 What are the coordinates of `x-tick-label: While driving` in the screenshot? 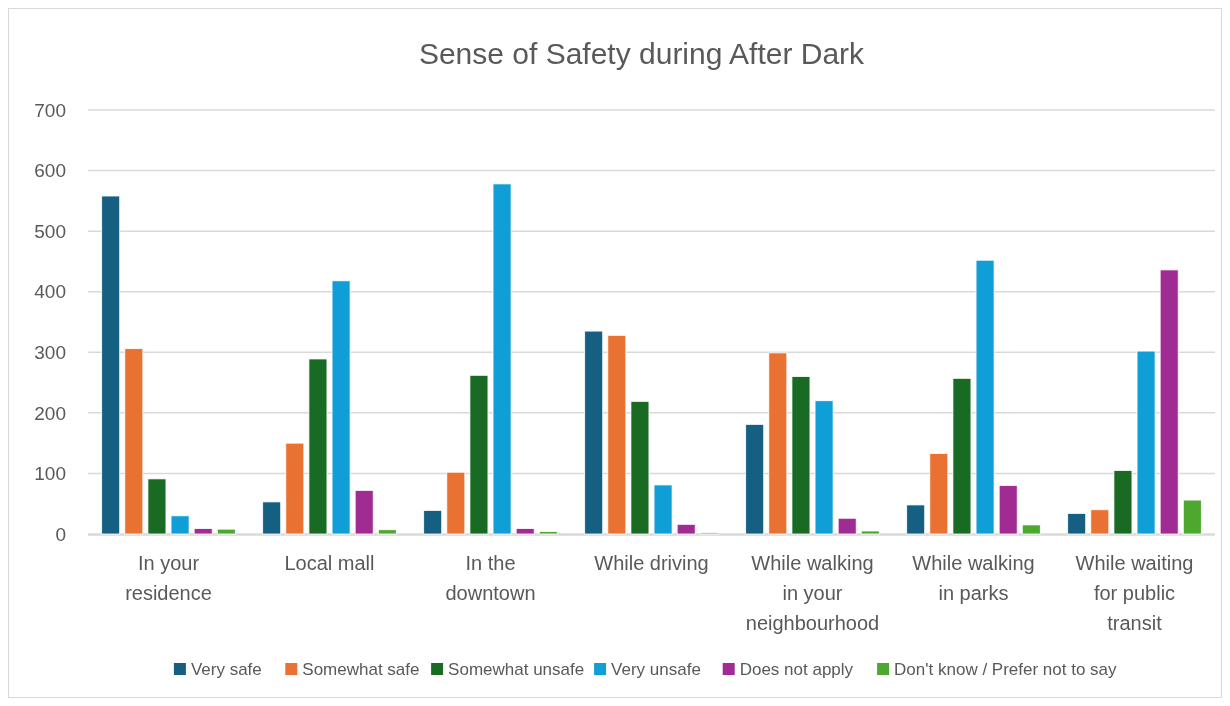 It's located at (651, 563).